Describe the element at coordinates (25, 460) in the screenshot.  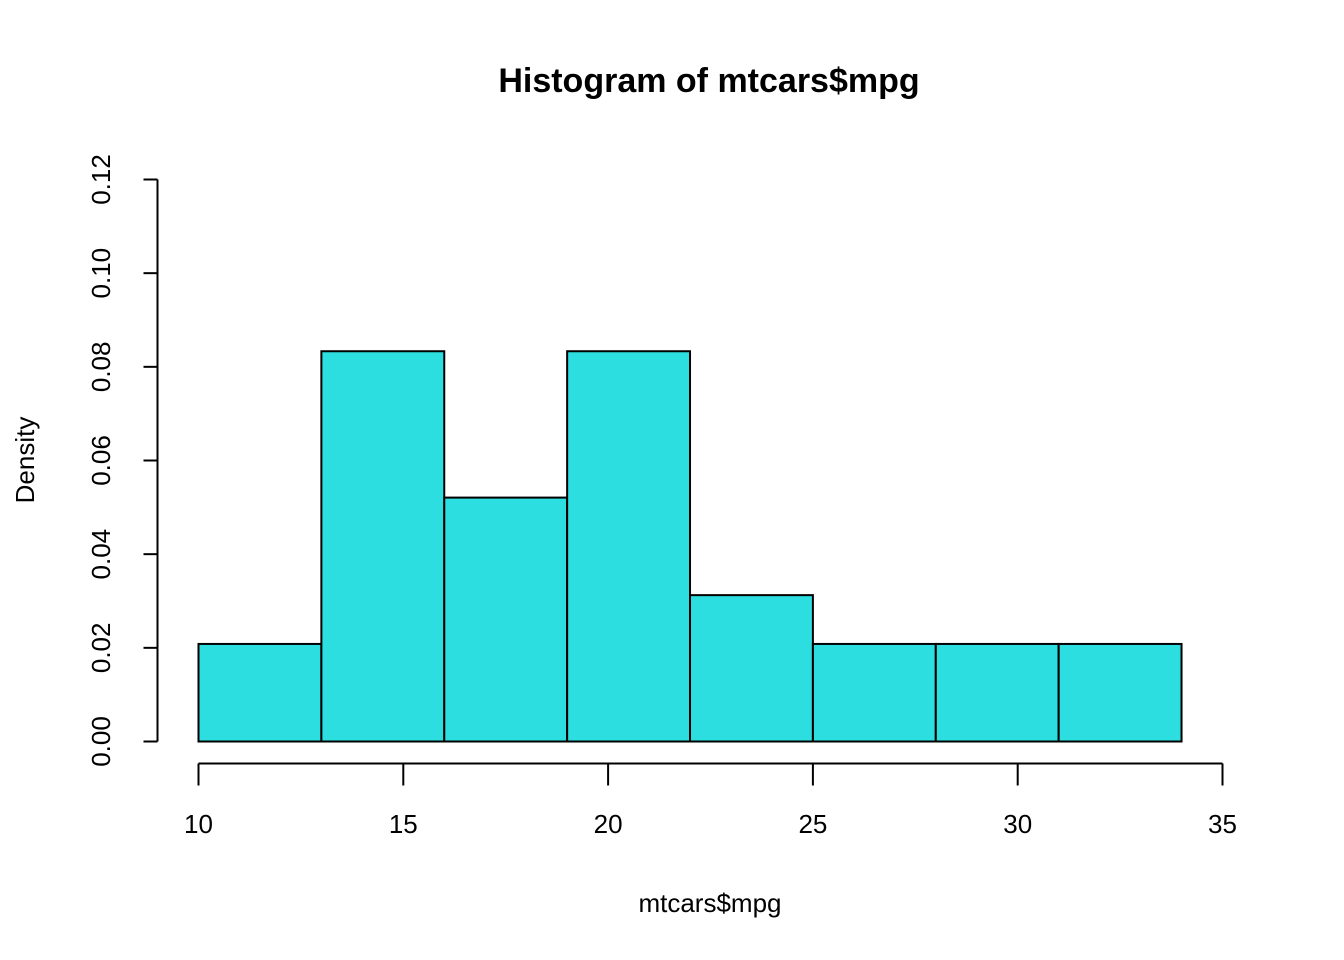
I see `y-axis-label: Density` at that location.